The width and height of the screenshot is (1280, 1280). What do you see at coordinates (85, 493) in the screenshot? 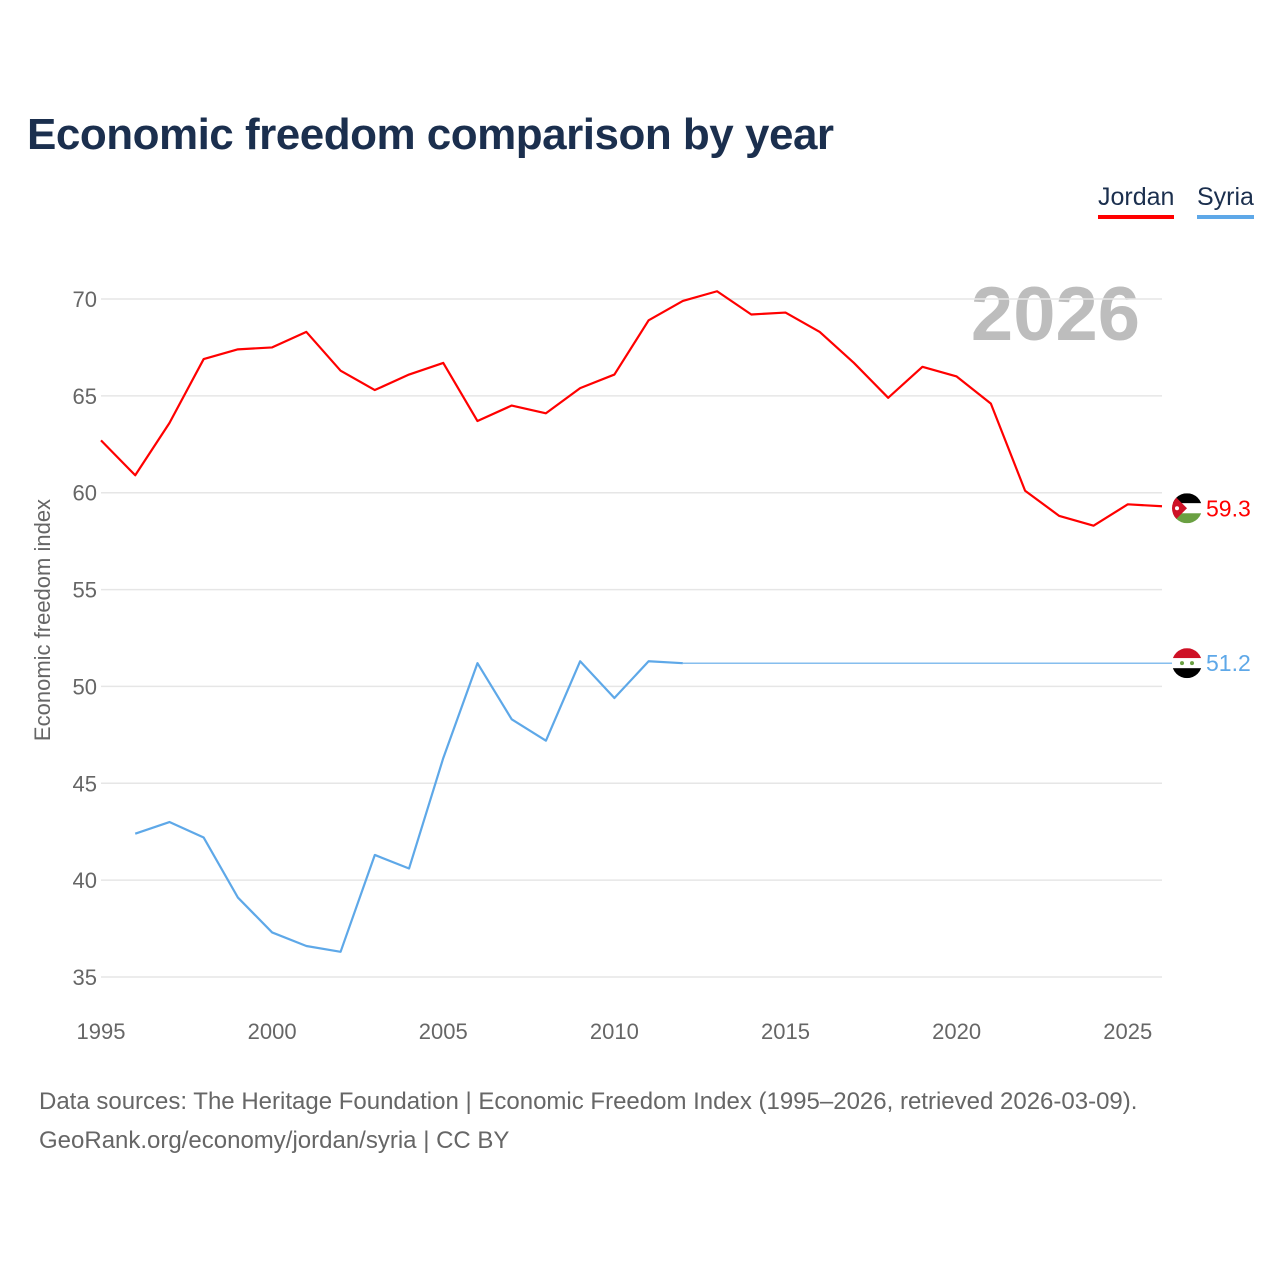
I see `y-tick-label: 60` at bounding box center [85, 493].